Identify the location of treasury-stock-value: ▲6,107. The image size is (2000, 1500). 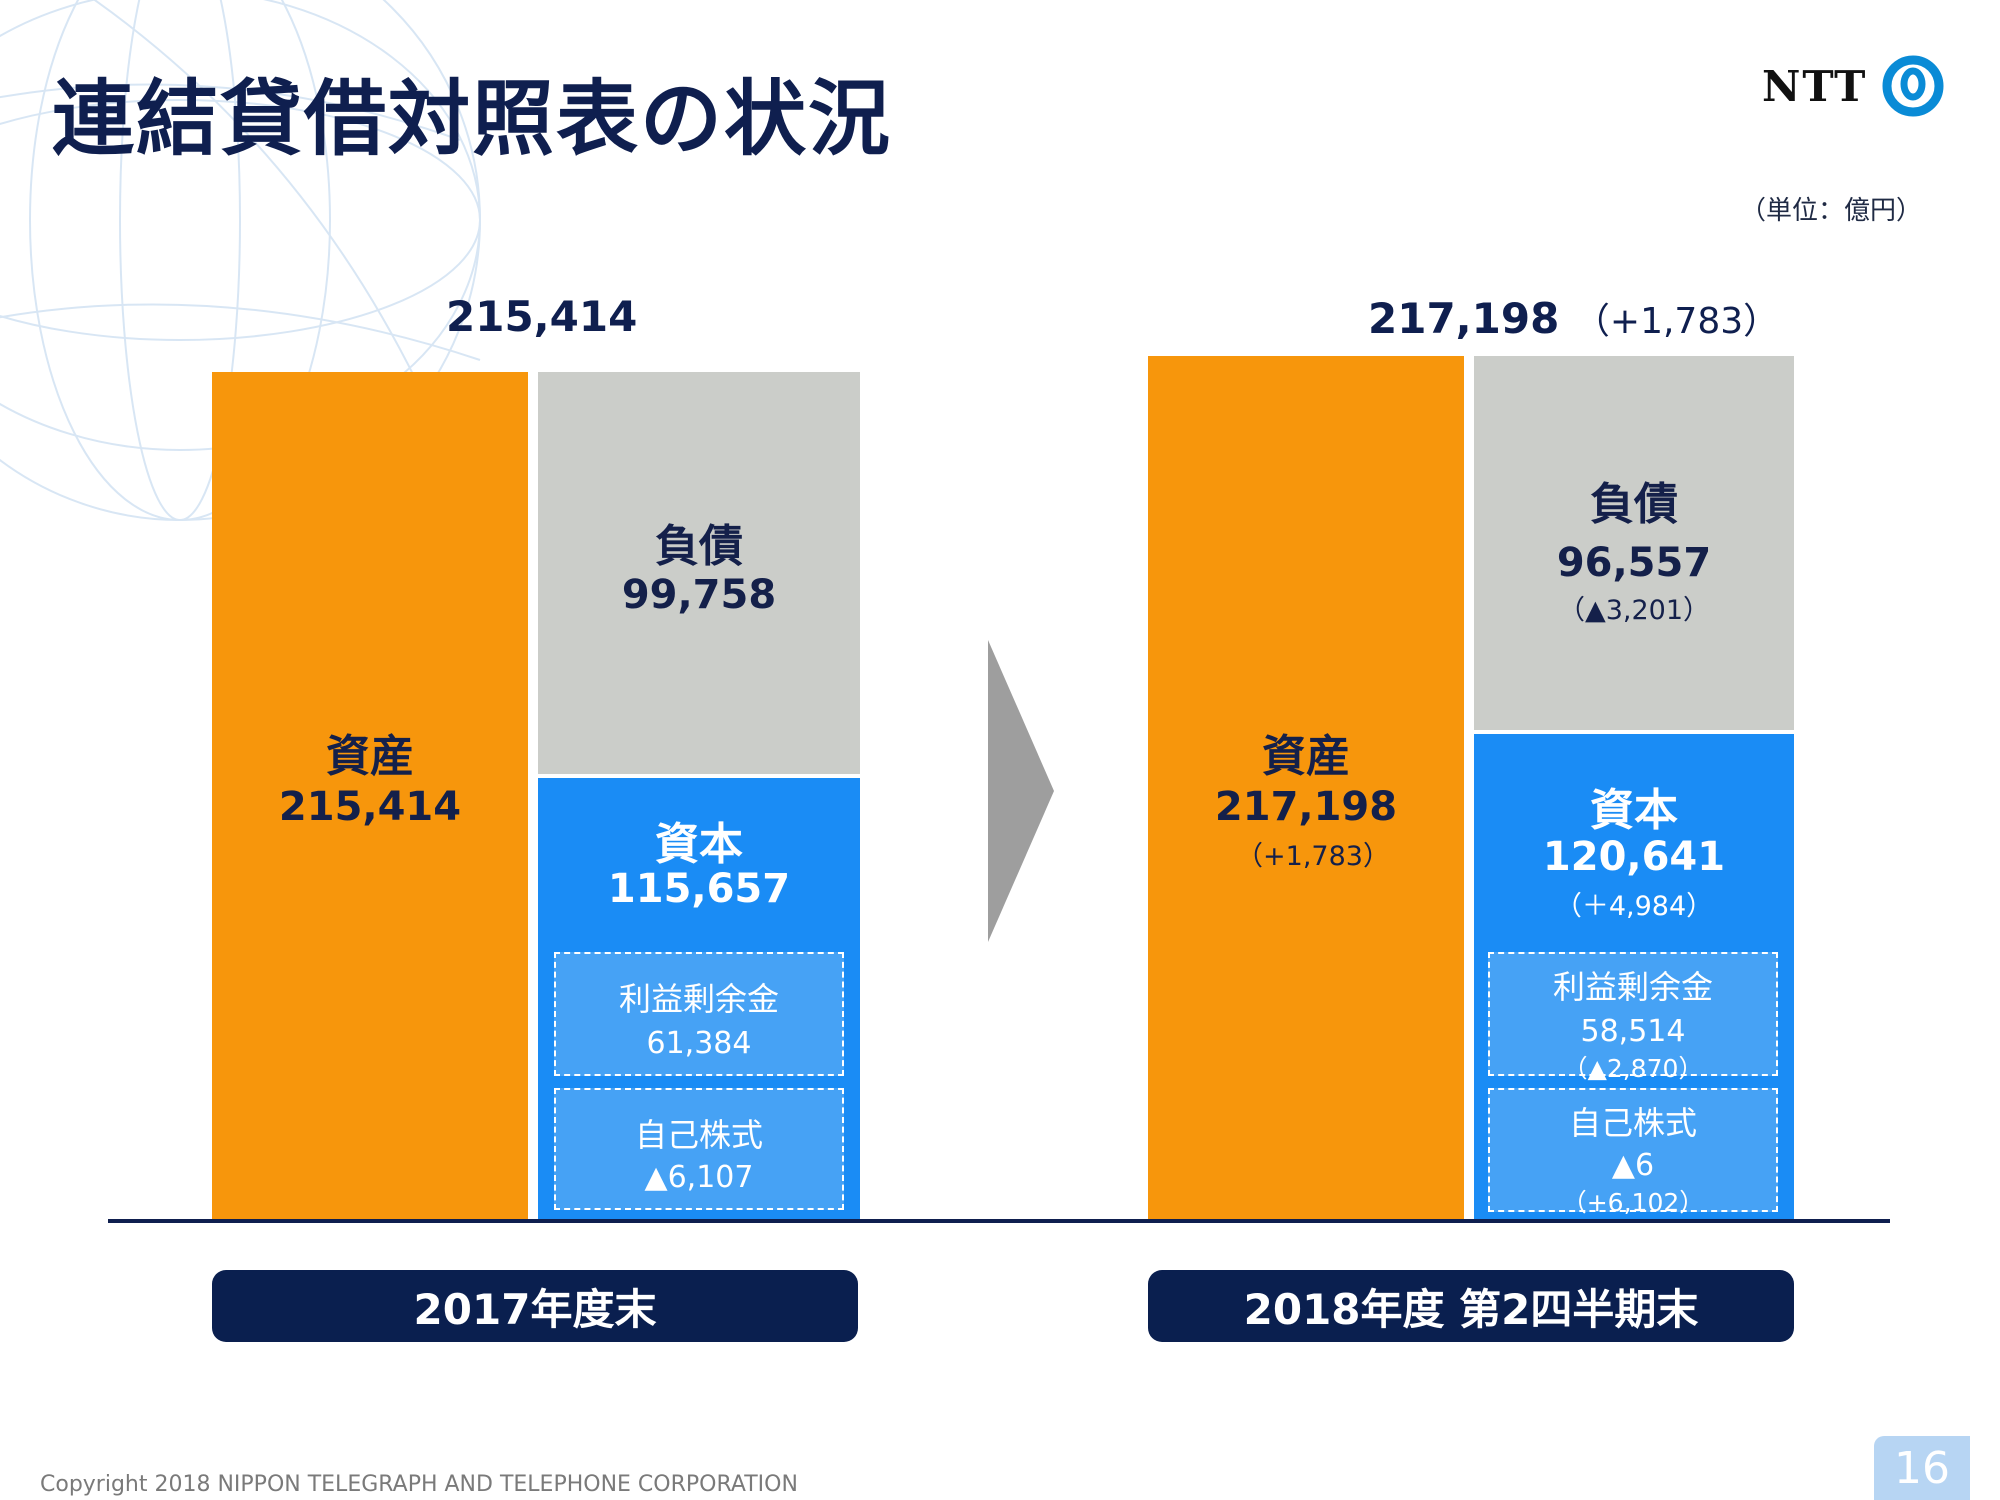
(699, 1177).